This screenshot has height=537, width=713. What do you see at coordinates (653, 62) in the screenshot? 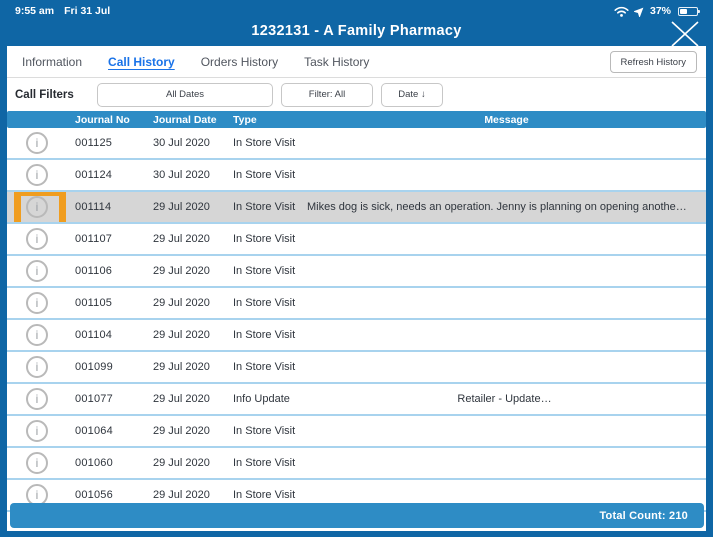
I see `refresh-history-button: Refresh History` at bounding box center [653, 62].